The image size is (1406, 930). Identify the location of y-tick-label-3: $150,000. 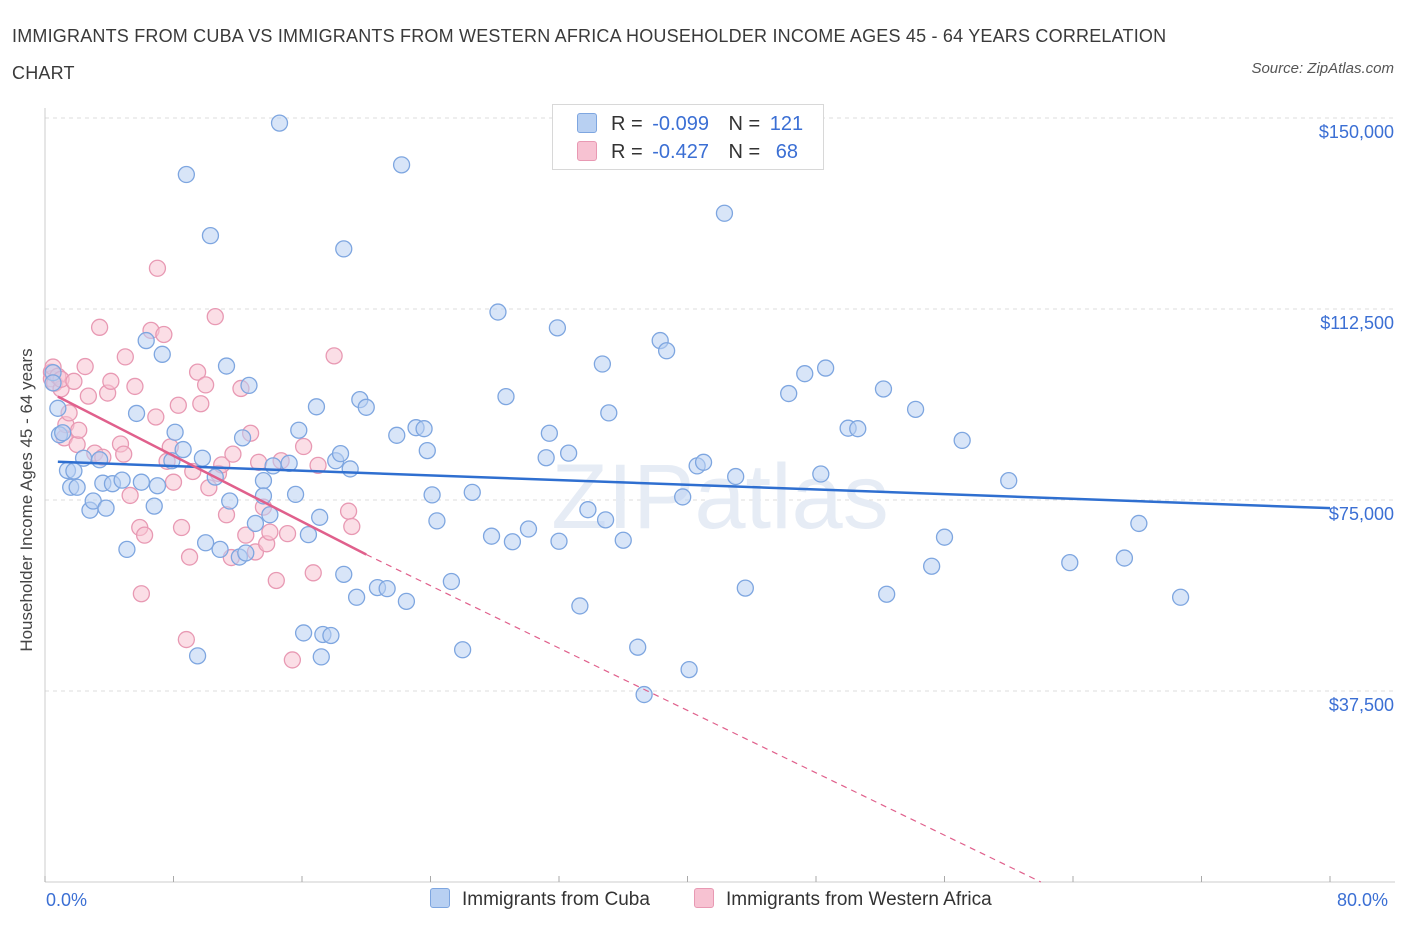
(1356, 132).